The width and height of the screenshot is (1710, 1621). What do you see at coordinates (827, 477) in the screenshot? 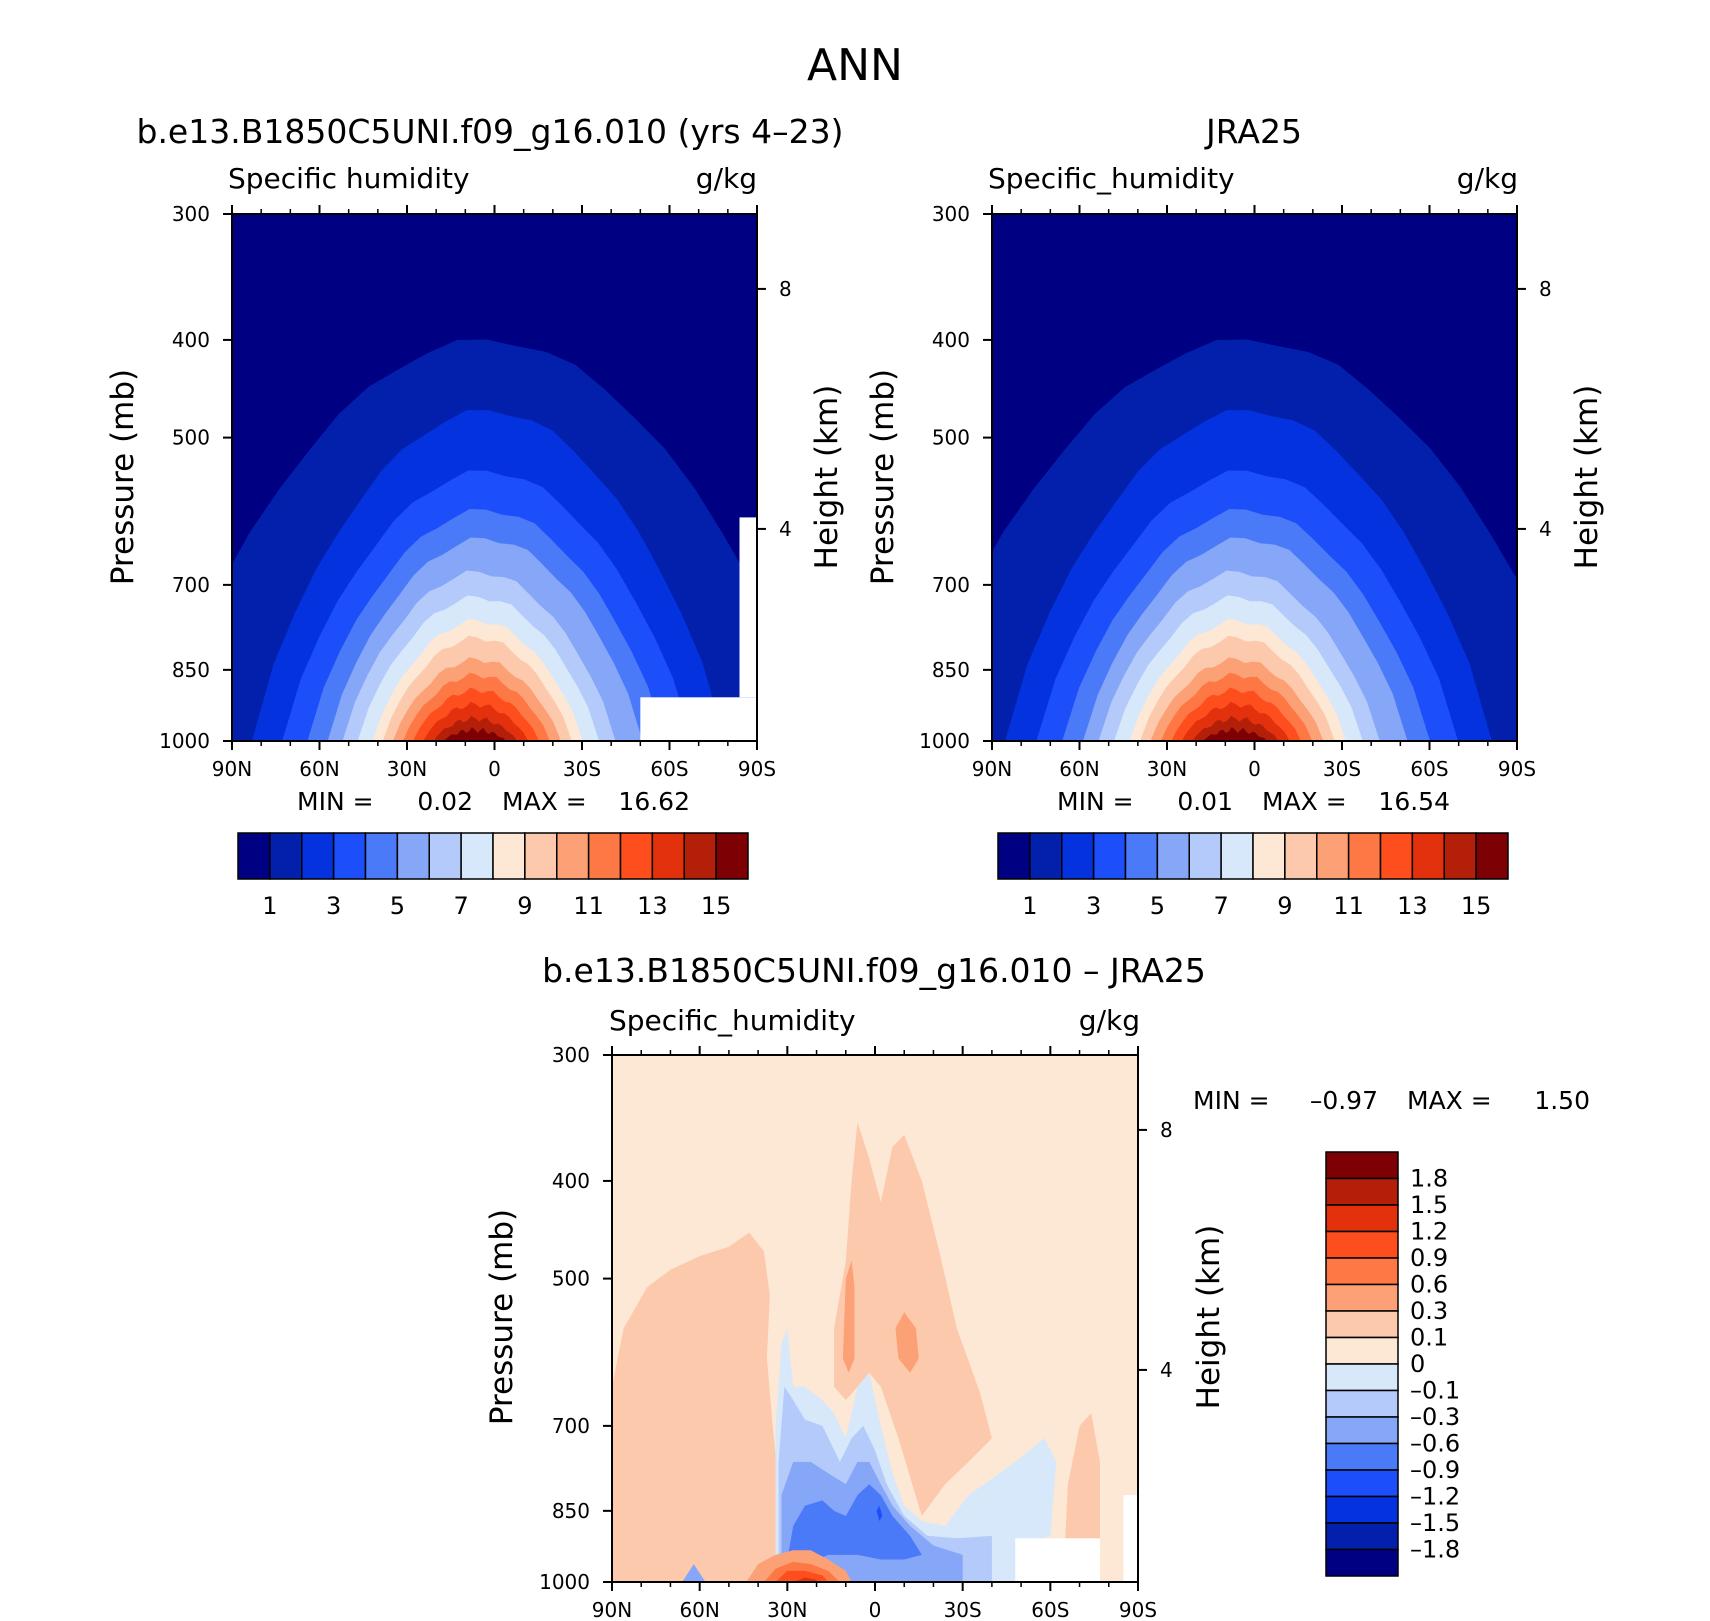
I see `panel-model-y2label: Height (km)` at bounding box center [827, 477].